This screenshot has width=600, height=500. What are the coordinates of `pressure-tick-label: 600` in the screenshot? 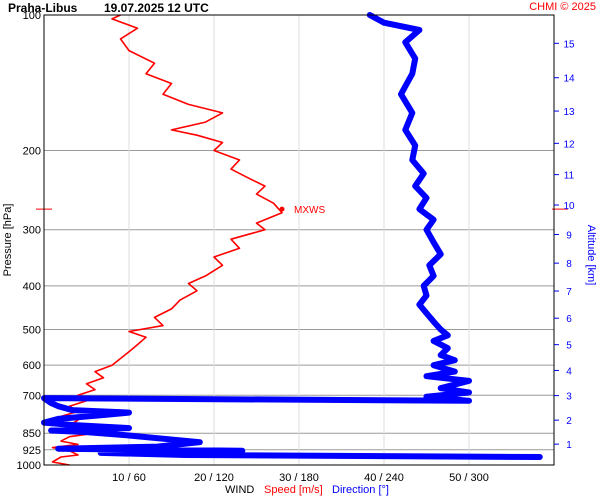 It's located at (32, 366).